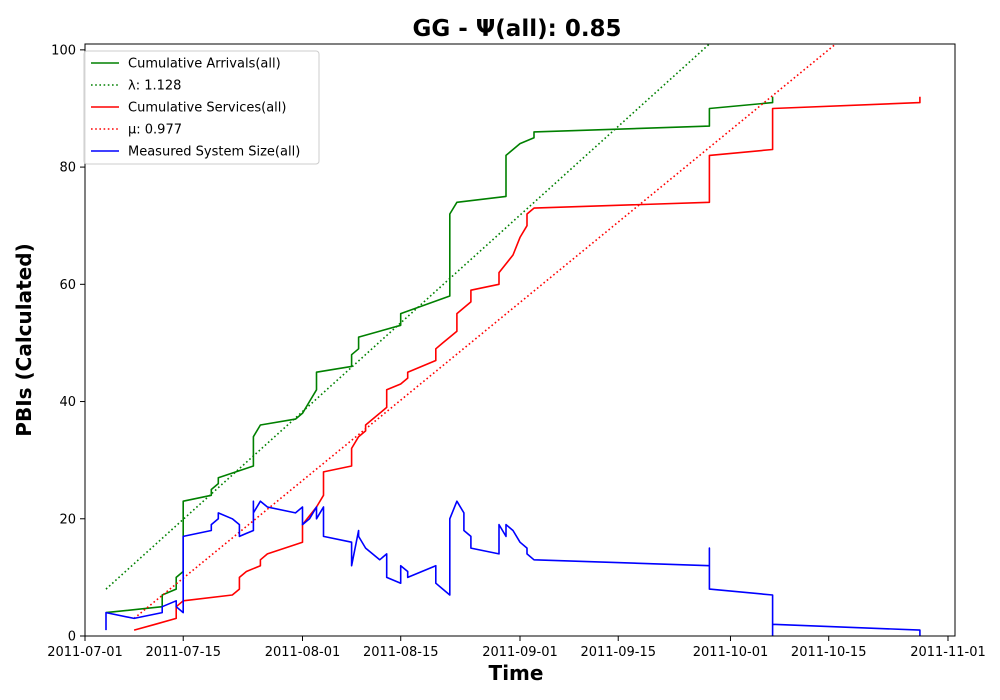 Image resolution: width=1000 pixels, height=700 pixels. Describe the element at coordinates (618, 652) in the screenshot. I see `x-tick-label: 2011-09-15` at that location.